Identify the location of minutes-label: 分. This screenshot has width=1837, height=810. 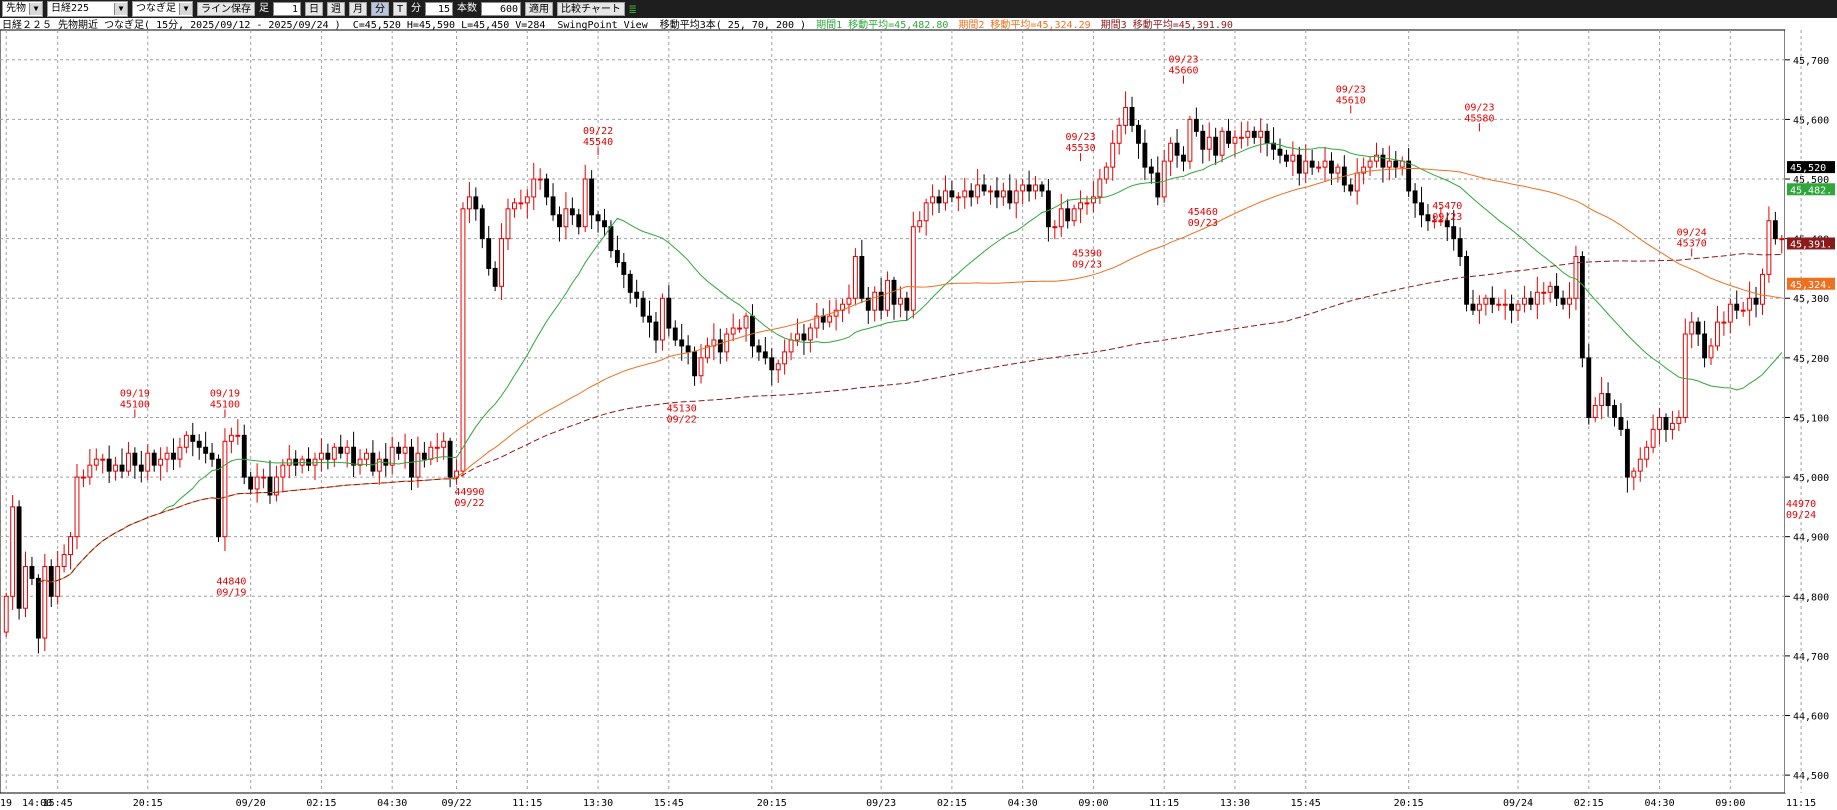
(416, 8).